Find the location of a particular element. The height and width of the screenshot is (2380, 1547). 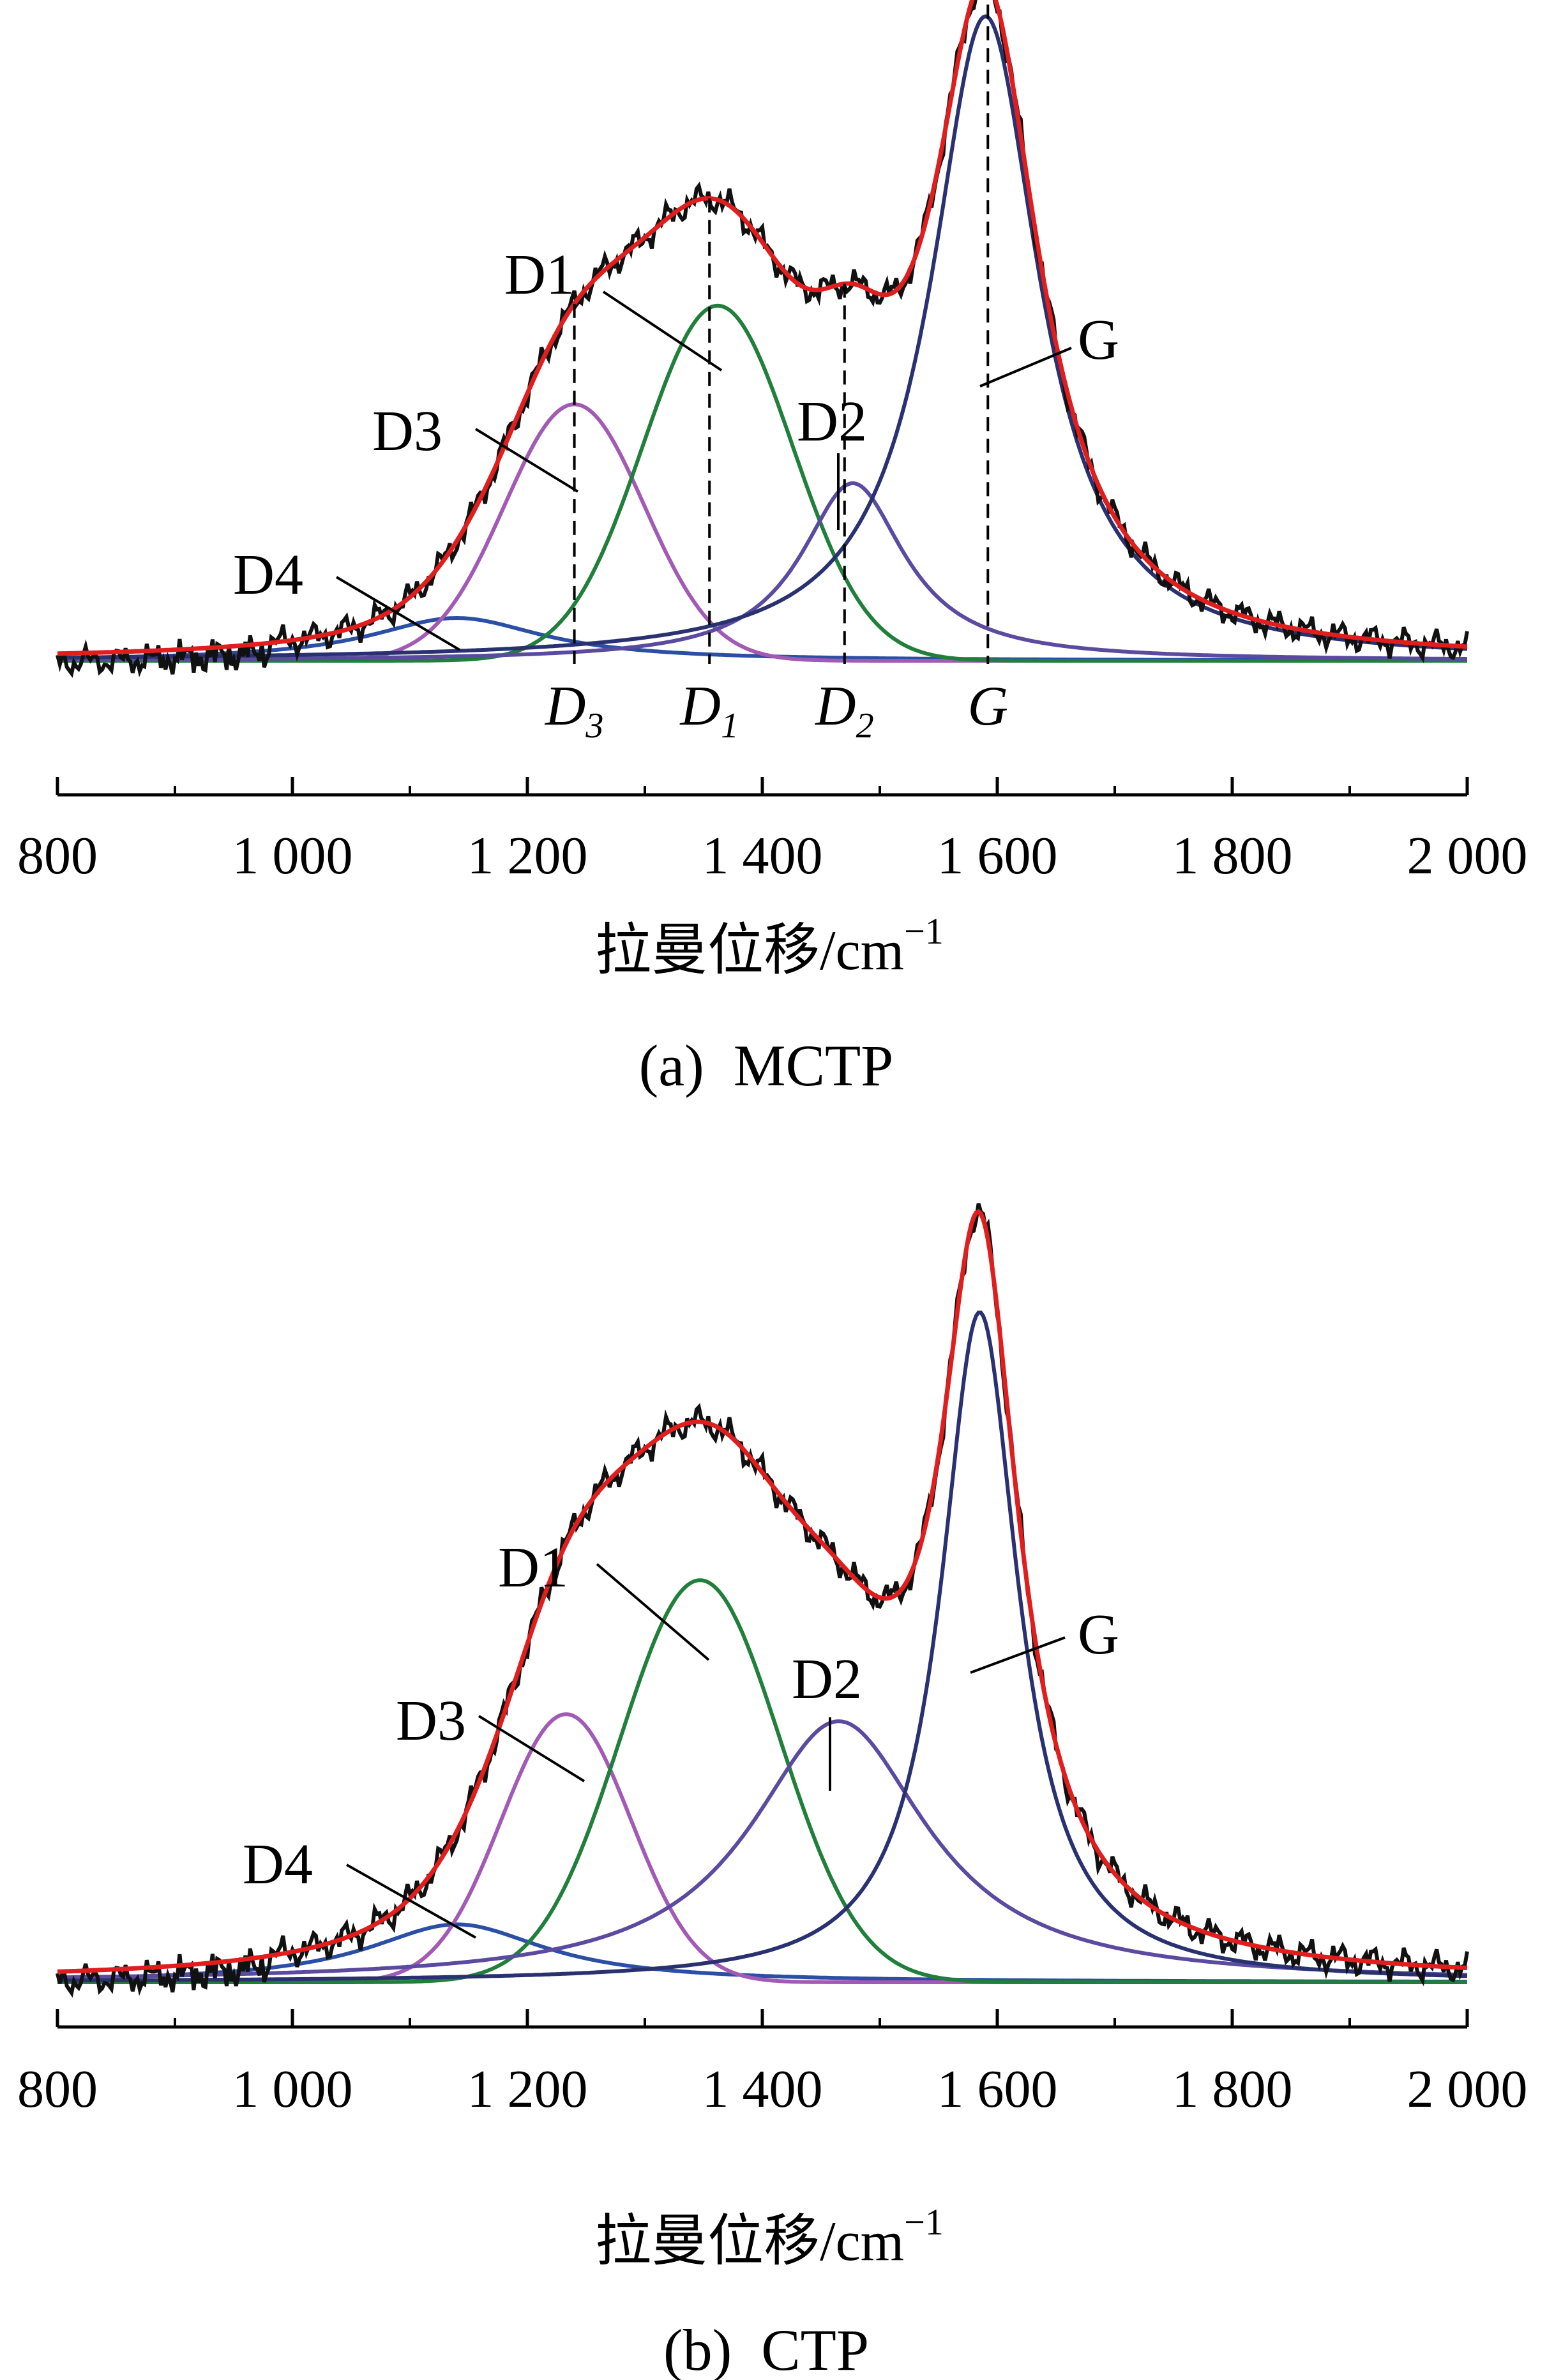

band-marker-label-d2: D2 is located at coordinates (844, 710).